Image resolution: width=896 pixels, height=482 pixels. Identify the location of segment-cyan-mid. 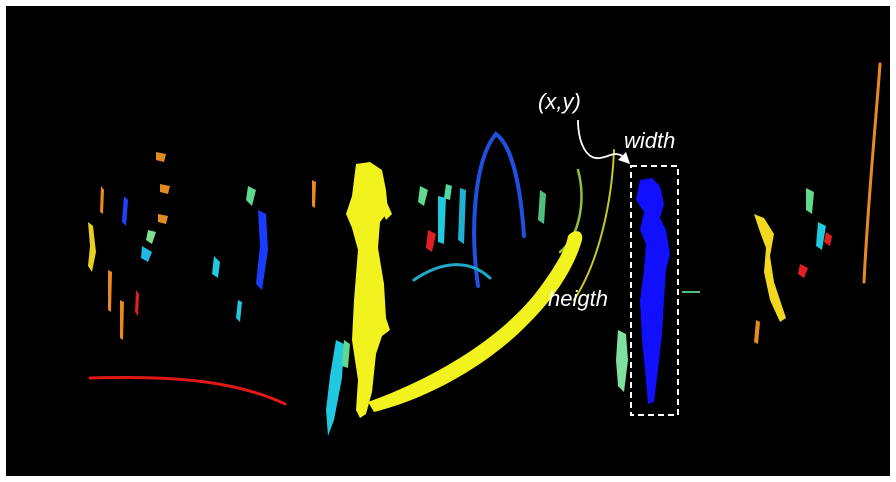
(442, 220).